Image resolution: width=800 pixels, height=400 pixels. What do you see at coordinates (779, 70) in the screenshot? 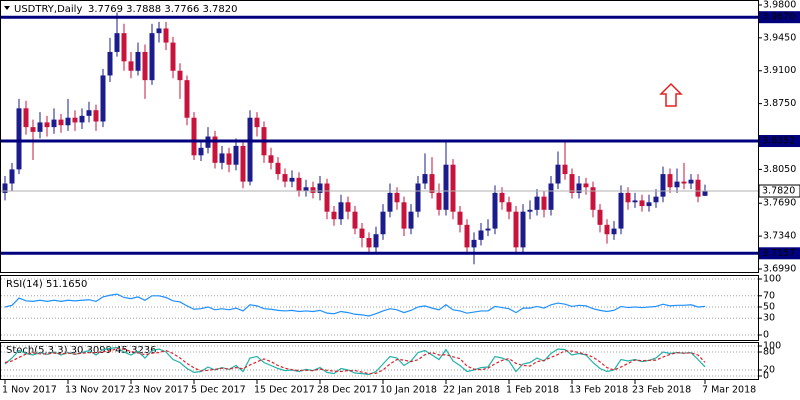
I see `y-tick-label: 3.9100` at bounding box center [779, 70].